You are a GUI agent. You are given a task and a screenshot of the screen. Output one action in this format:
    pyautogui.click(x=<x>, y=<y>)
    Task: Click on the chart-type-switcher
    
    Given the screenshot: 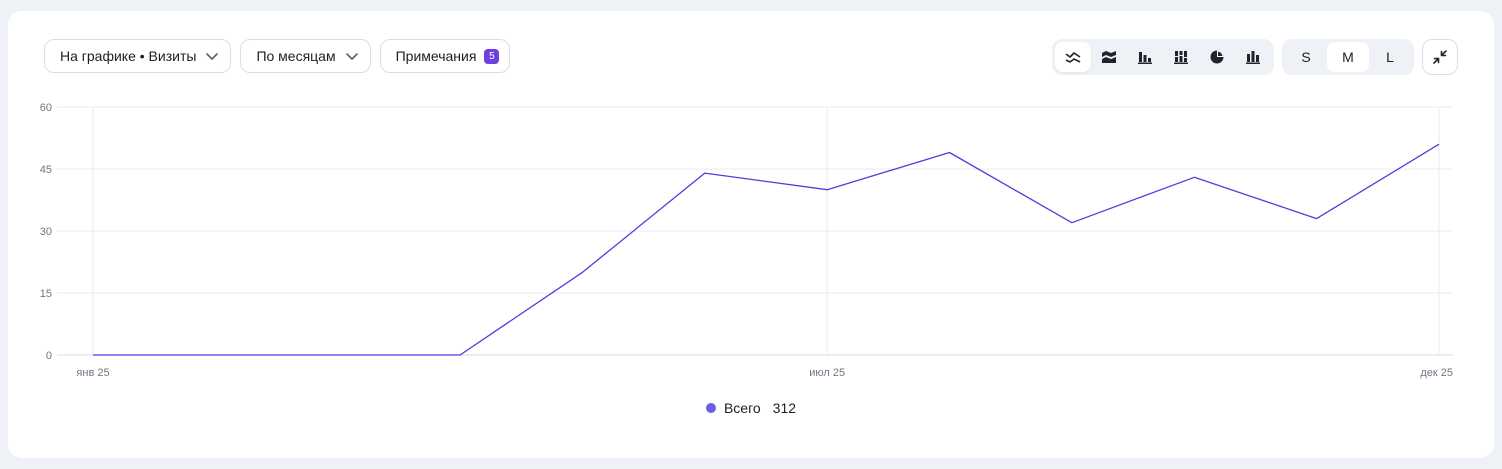 What is the action you would take?
    pyautogui.click(x=1163, y=57)
    